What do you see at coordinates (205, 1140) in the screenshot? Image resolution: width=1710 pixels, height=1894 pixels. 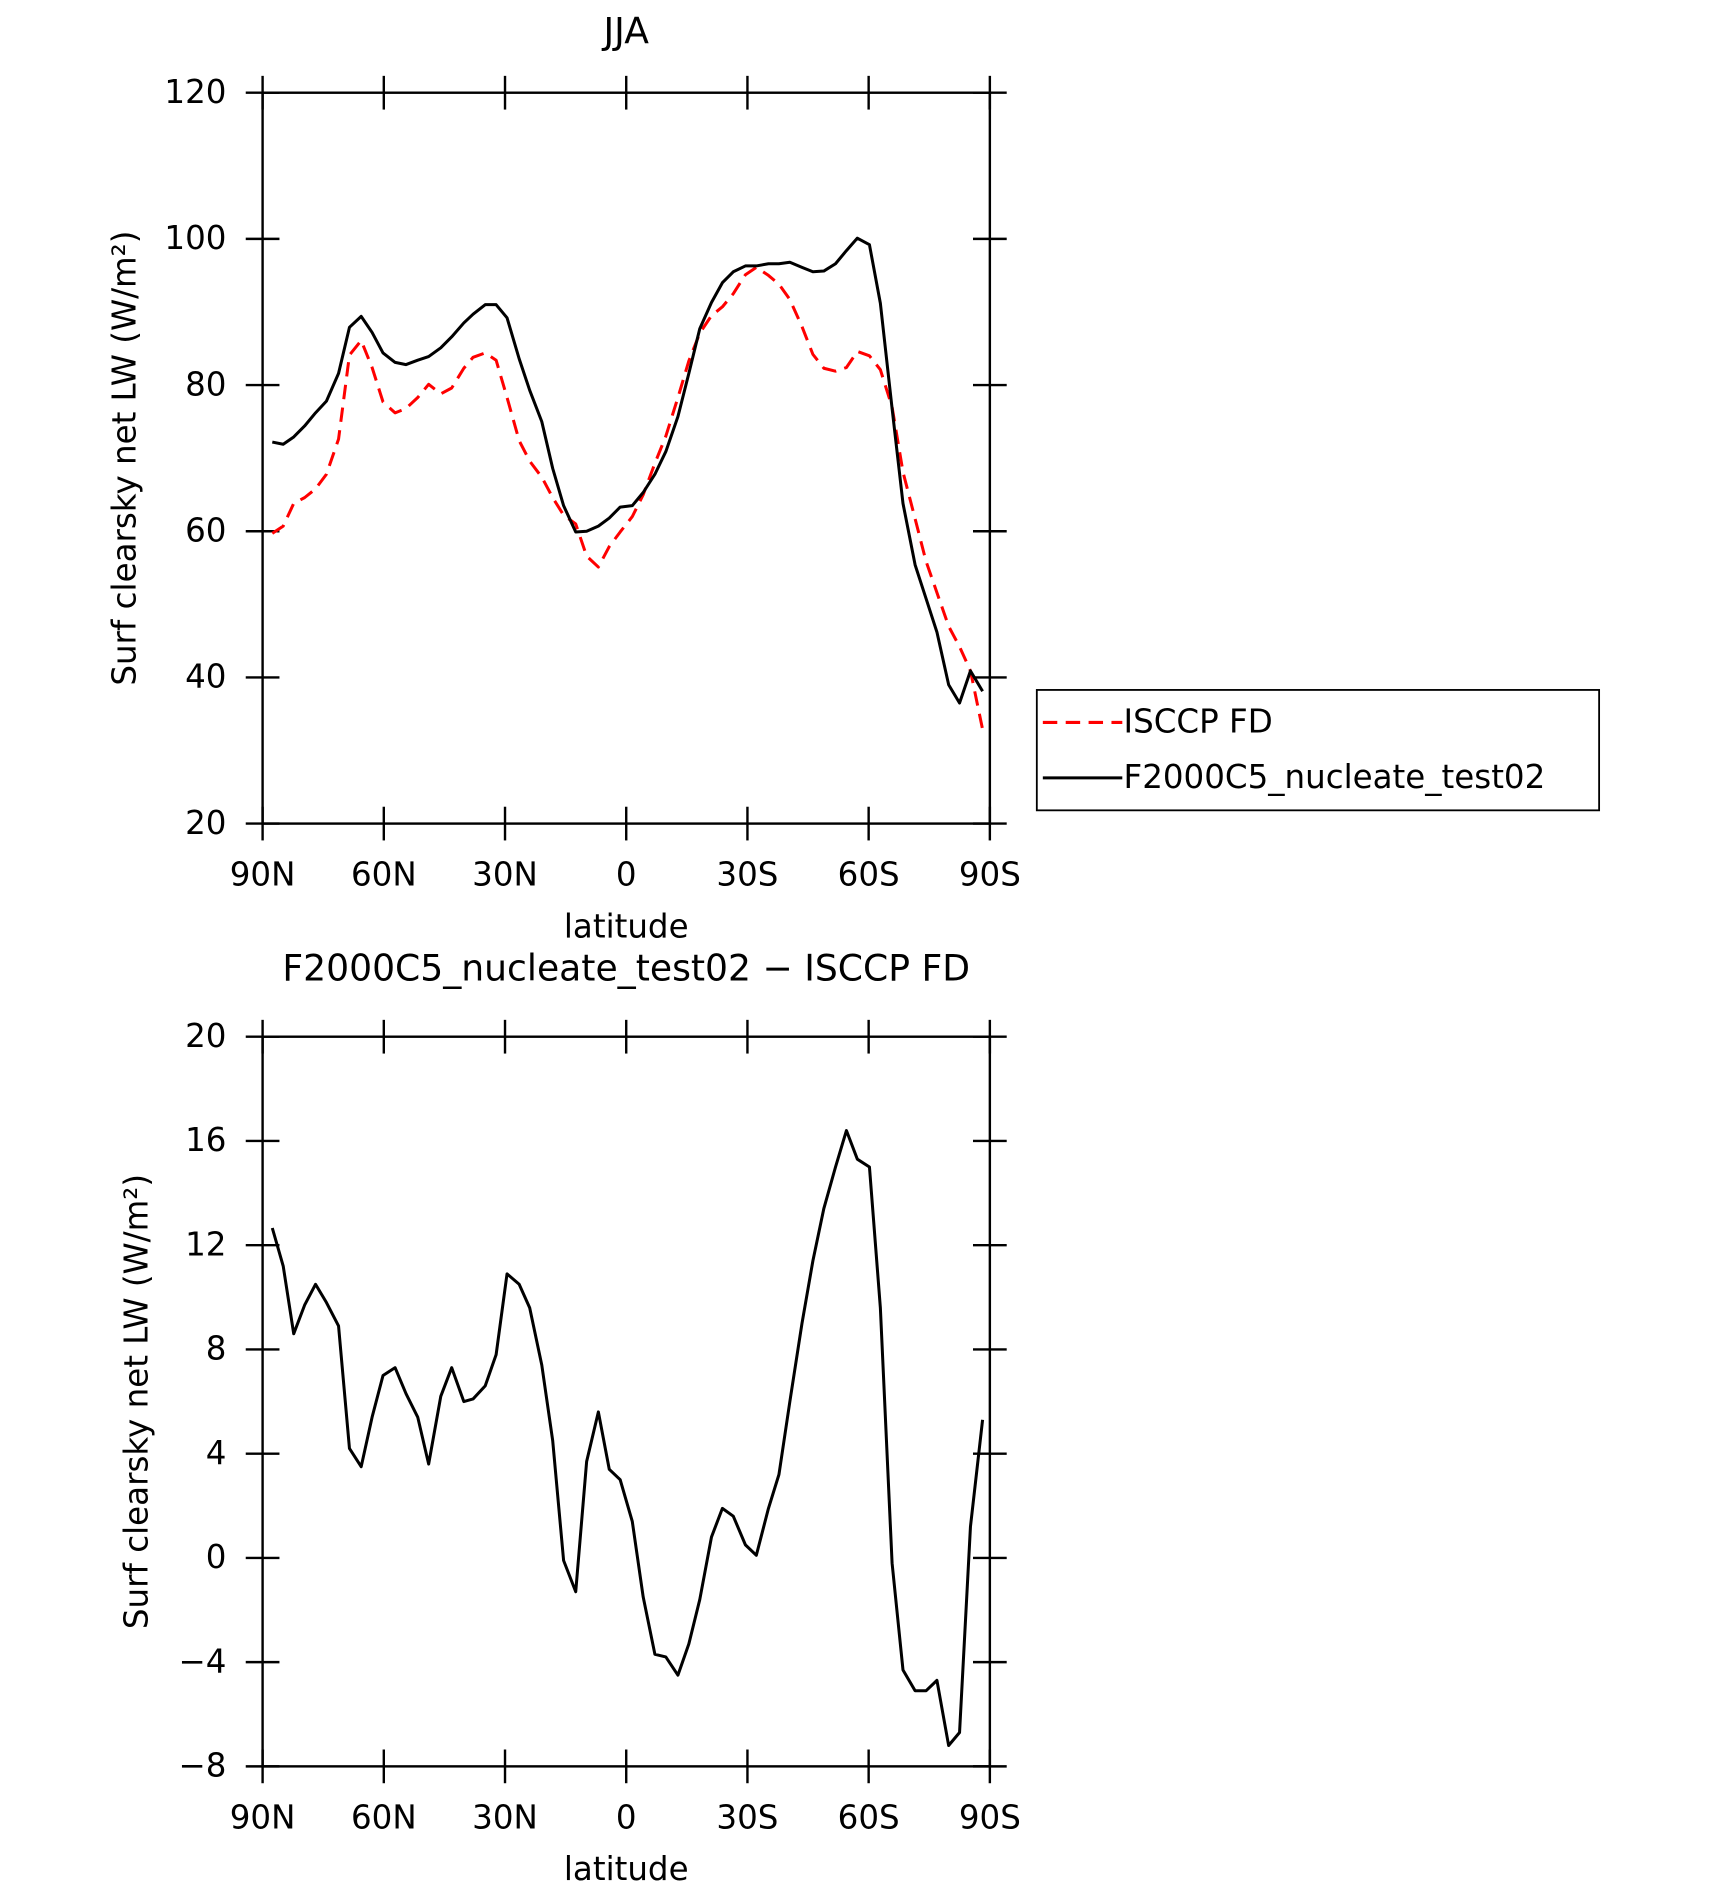 I see `y-tick-label: 16` at bounding box center [205, 1140].